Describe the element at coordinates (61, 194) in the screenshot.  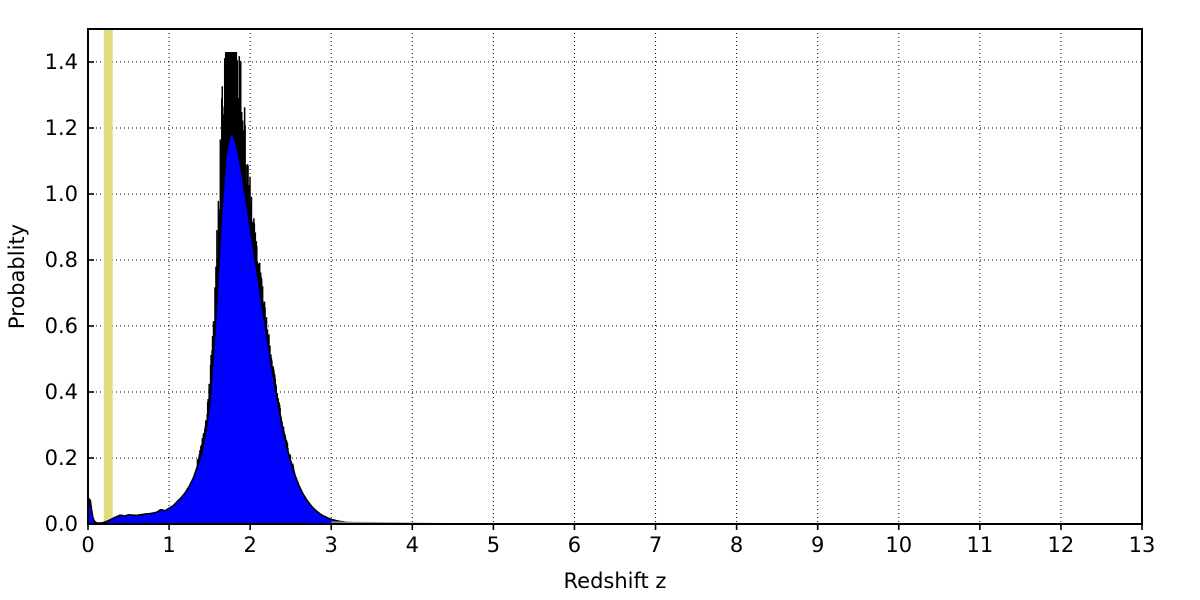
I see `y-tick-label: 1.0` at that location.